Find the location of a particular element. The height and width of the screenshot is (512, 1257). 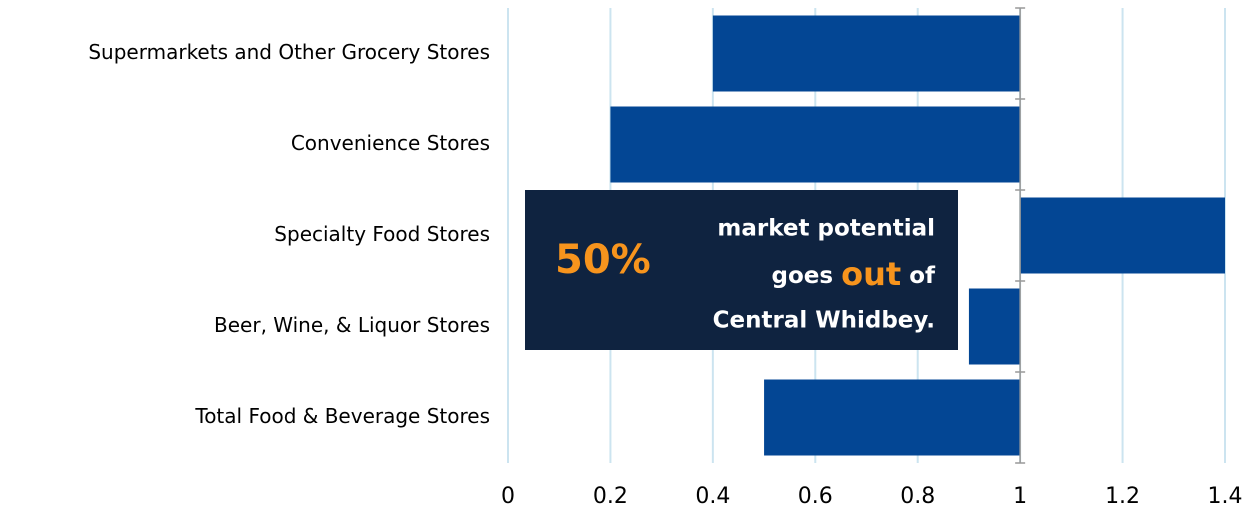

annotation-line: market potential is located at coordinates (826, 229).